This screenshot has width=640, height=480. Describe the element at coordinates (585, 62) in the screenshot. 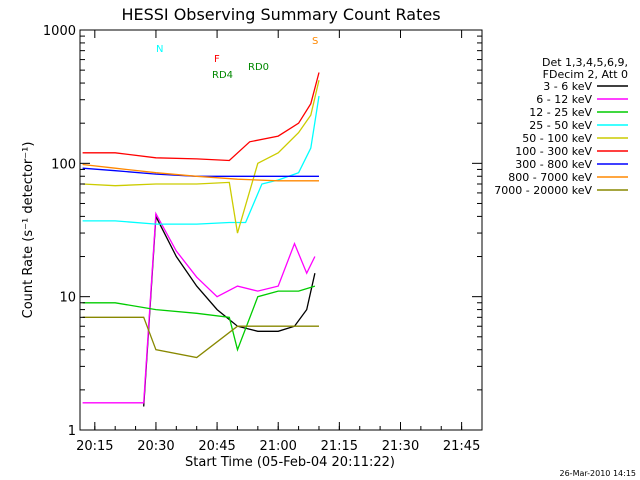

I see `legend-header-line: Det 1,3,4,5,6,9,` at that location.